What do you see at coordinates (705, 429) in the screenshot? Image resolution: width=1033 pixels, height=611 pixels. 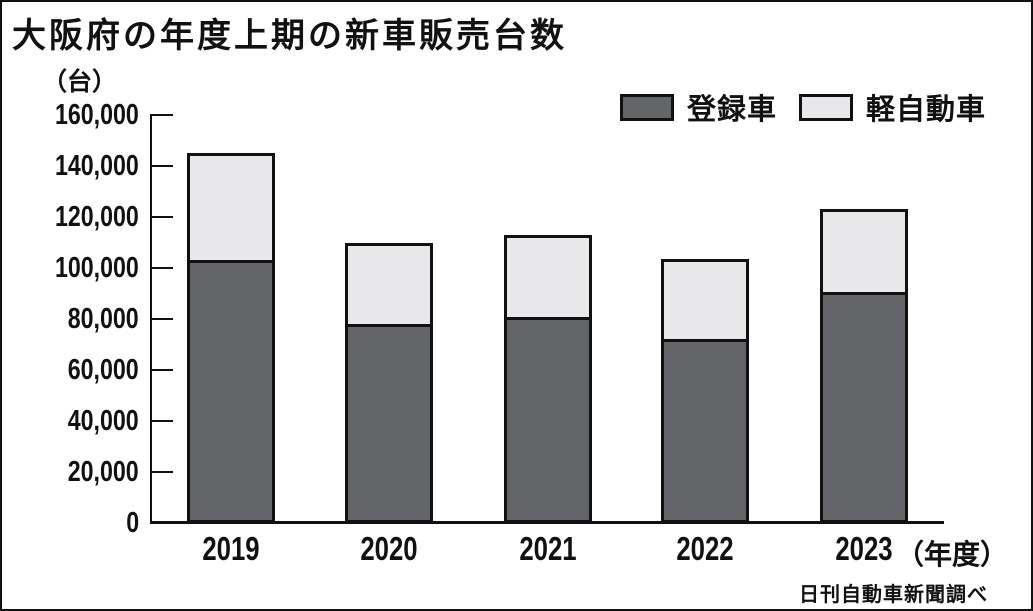 I see `segment-registered-cars-2022` at bounding box center [705, 429].